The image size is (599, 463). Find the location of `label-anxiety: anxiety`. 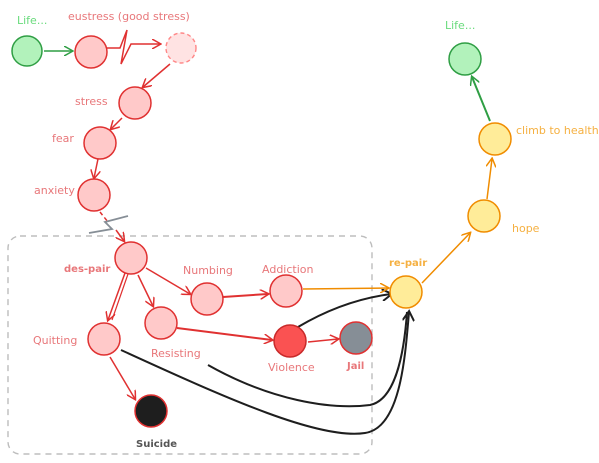

label-anxiety: anxiety is located at coordinates (54, 190).